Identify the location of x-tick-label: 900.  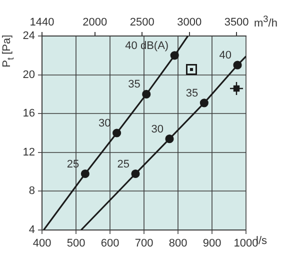
(212, 244).